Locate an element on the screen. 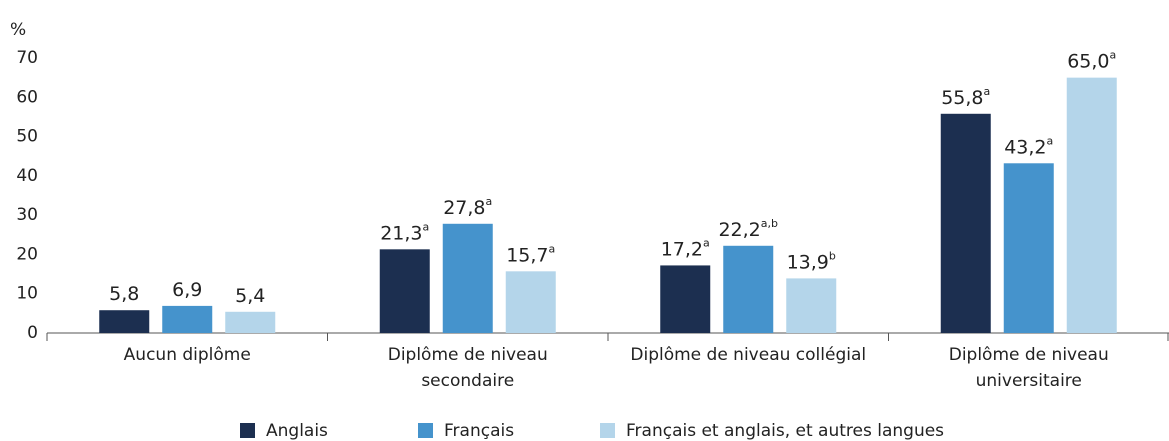  value-label: 13,9b is located at coordinates (811, 261).